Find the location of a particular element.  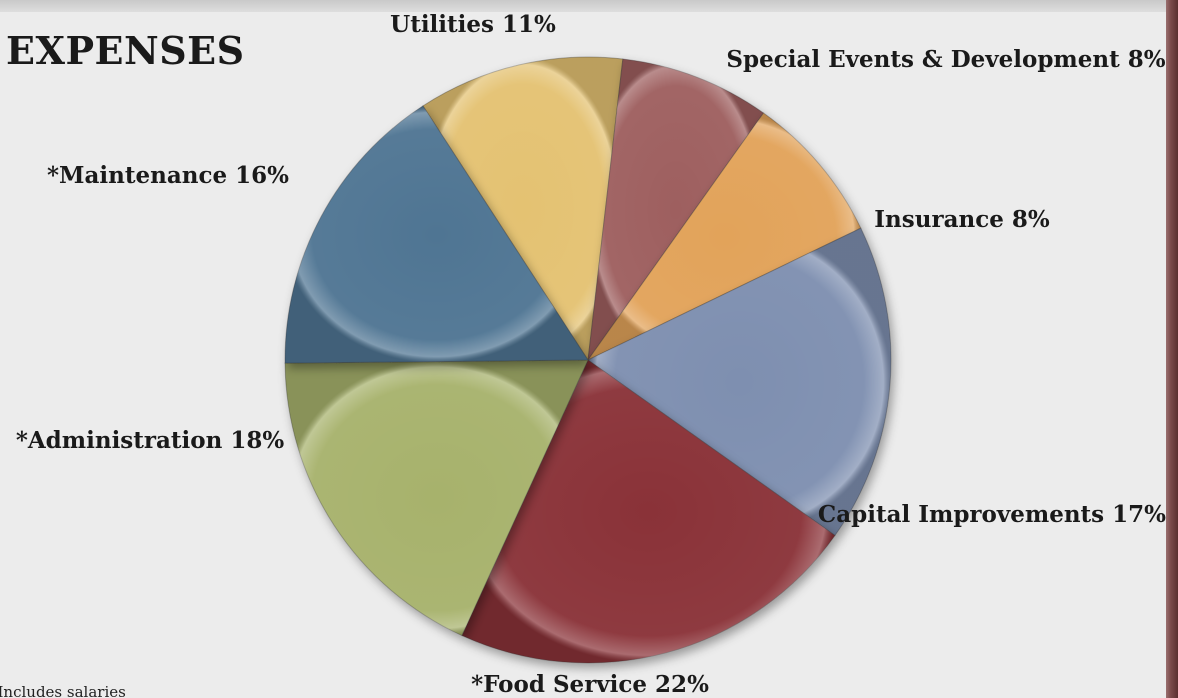

chart-title: EXPENSES is located at coordinates (125, 50).